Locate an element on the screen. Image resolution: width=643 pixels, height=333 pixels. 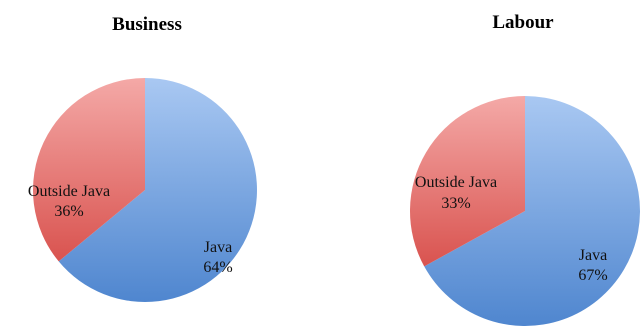
slice-label-java-value: 64% is located at coordinates (217, 267).